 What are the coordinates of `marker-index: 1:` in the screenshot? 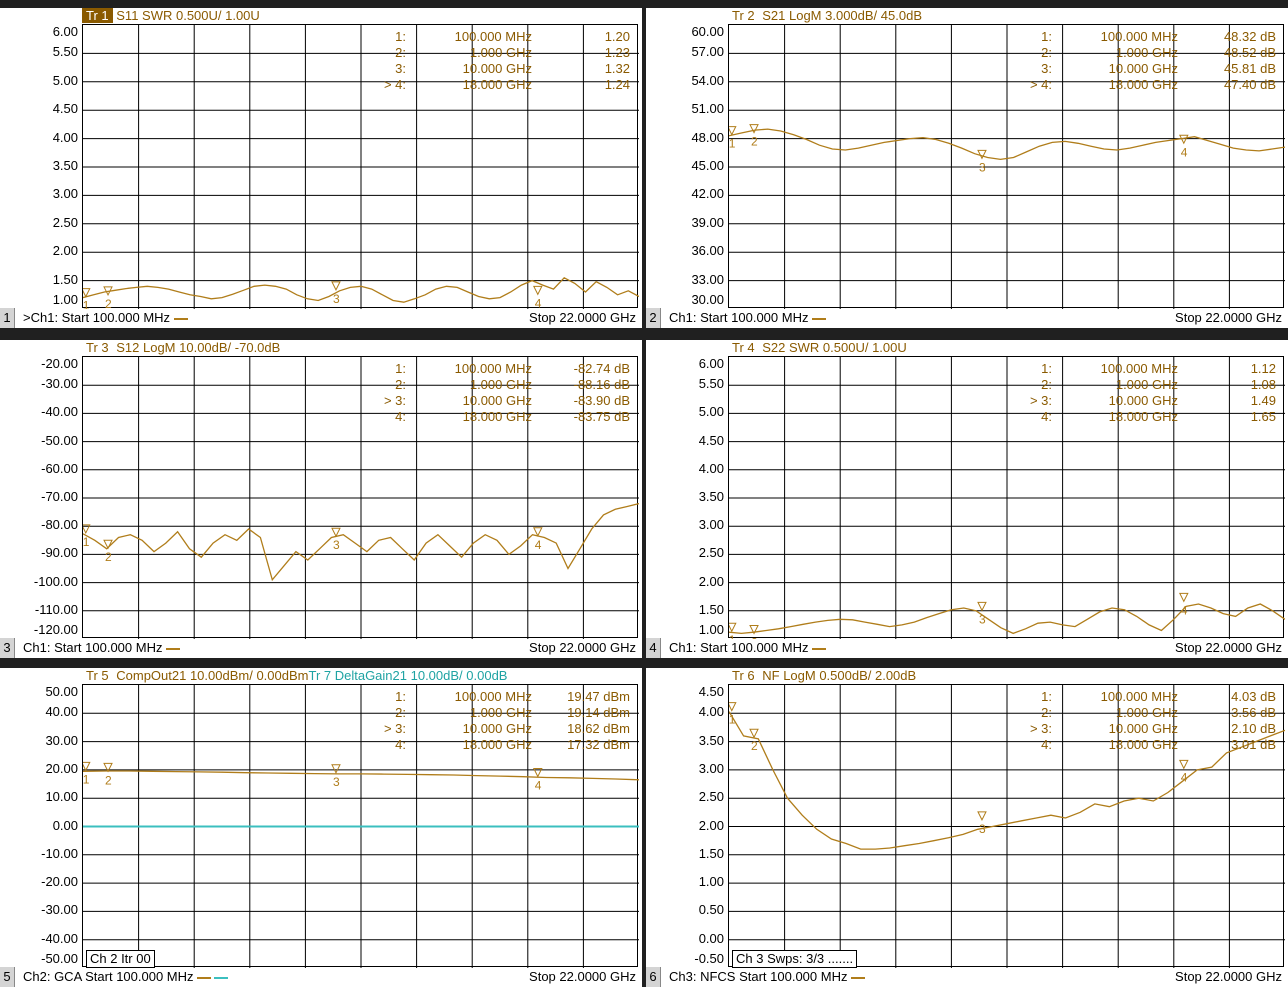 It's located at (1046, 36).